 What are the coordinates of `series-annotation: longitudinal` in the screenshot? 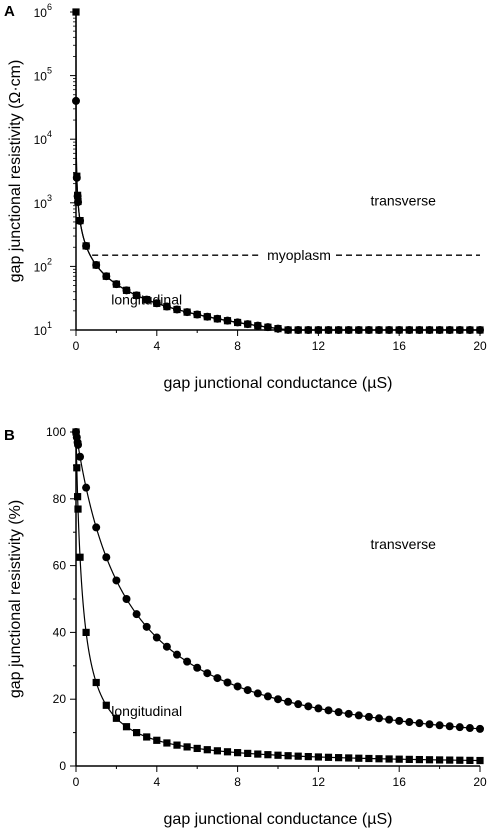 It's located at (146, 711).